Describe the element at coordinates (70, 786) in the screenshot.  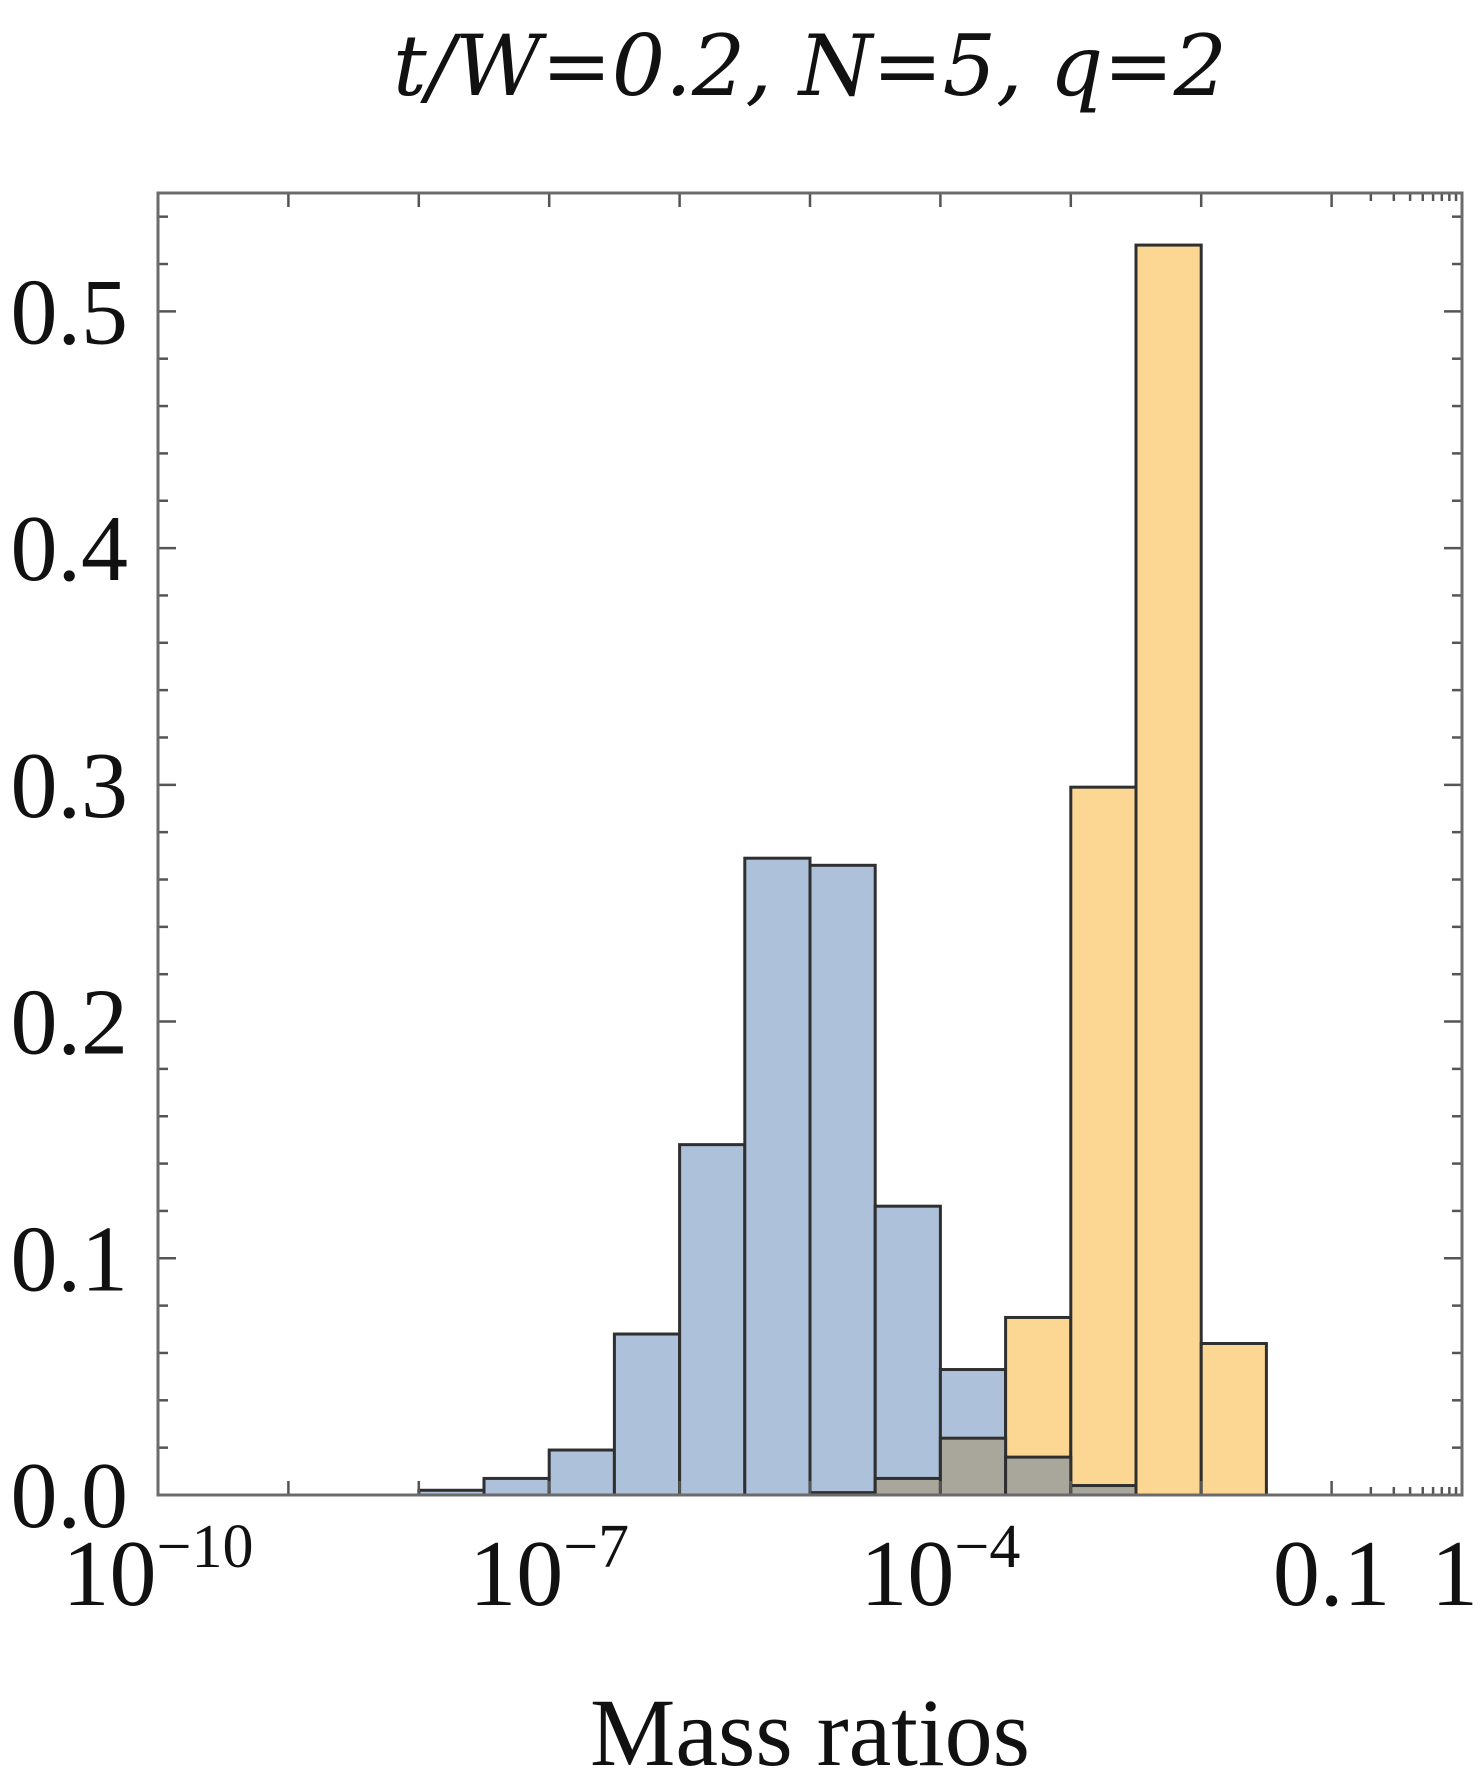
I see `y-tick-label: 0.3` at that location.